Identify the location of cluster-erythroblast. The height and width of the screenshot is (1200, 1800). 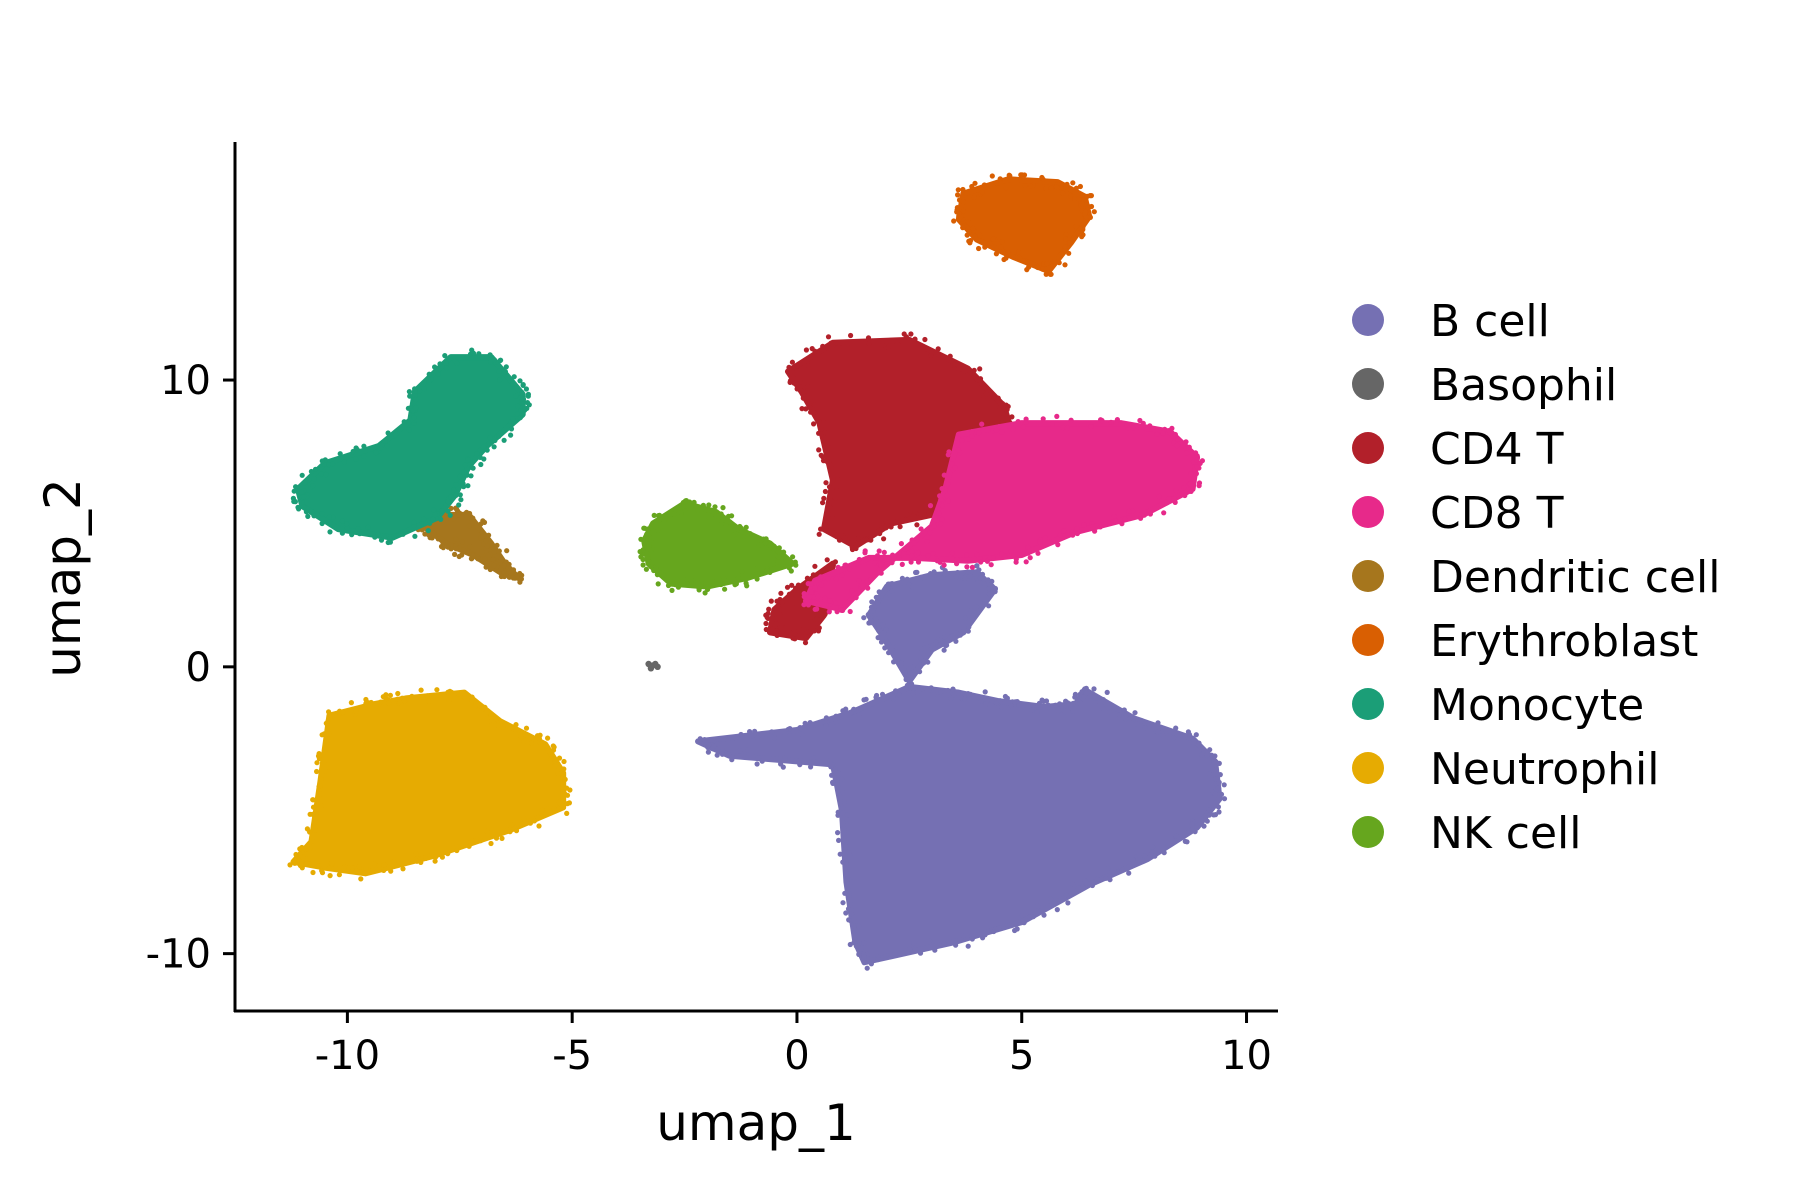
(1024, 224).